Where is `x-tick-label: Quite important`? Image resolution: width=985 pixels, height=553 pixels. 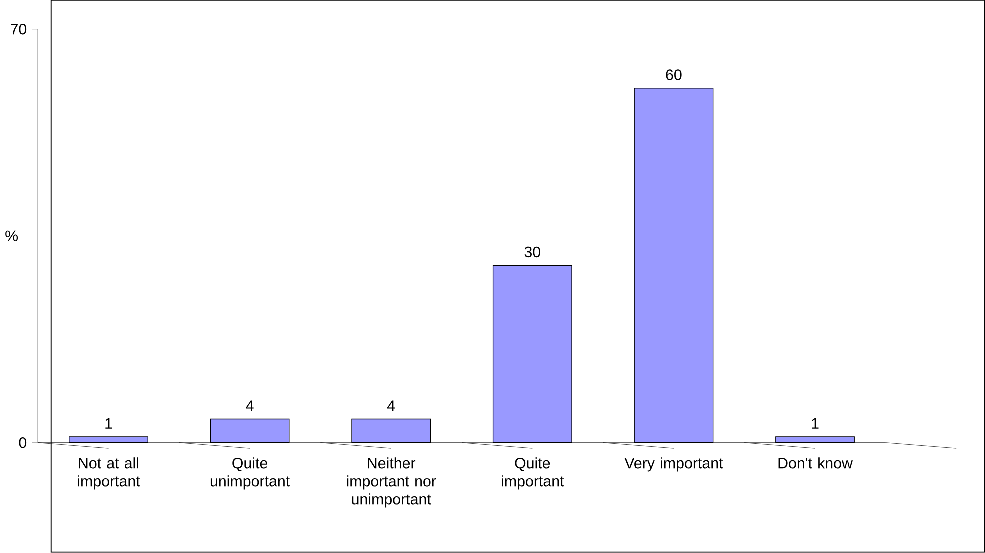 x-tick-label: Quite important is located at coordinates (533, 474).